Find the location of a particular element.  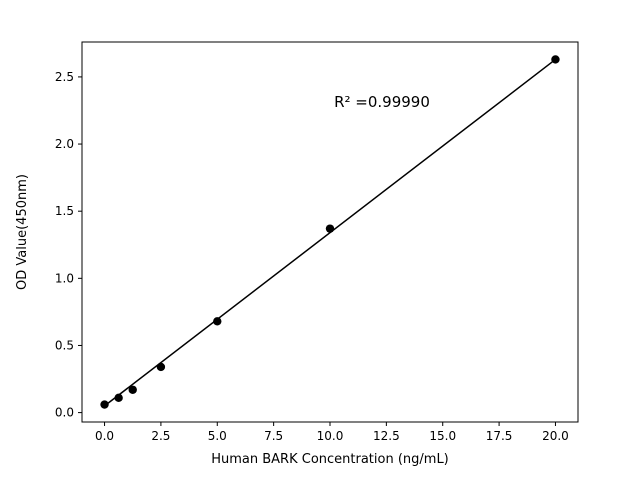

x-axis-ticks: 0.0 2.5 5.0 7.5 10.0 12.5 15.0 17.5 20.0 is located at coordinates (332, 432).